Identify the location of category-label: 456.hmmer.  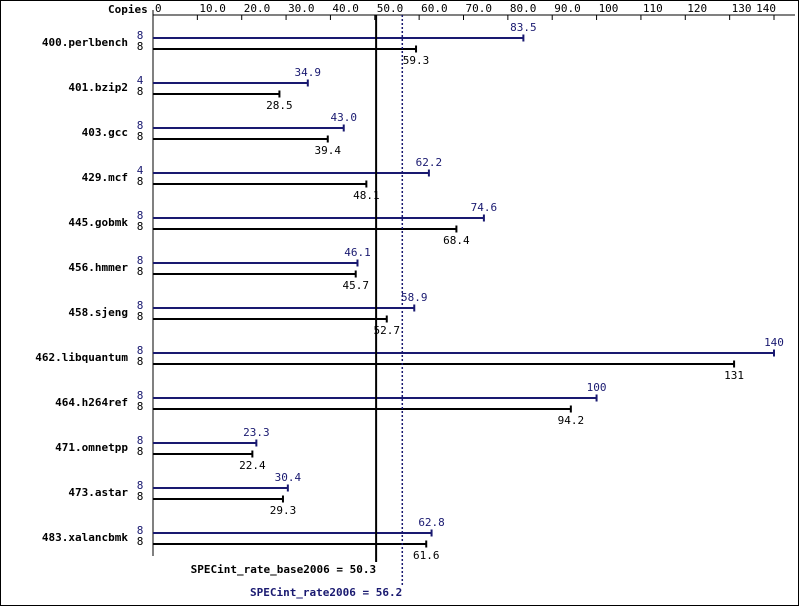
(98, 267).